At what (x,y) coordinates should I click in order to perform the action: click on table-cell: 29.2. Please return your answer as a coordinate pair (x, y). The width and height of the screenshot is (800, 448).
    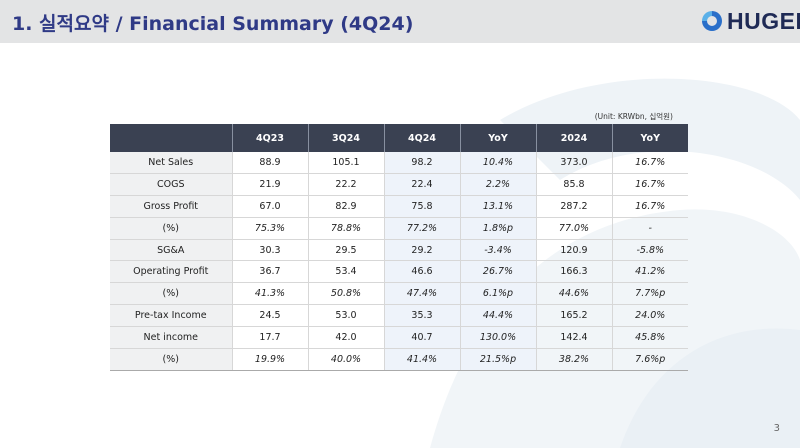
    Looking at the image, I should click on (421, 250).